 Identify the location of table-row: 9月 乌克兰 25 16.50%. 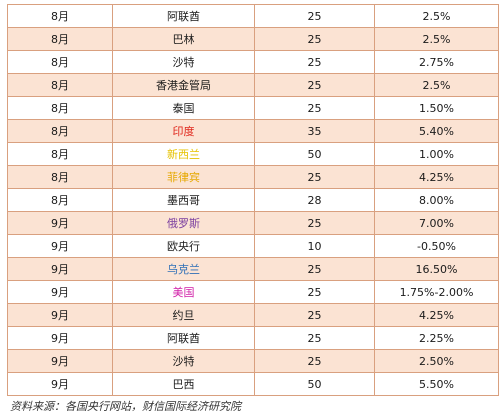
(253, 269).